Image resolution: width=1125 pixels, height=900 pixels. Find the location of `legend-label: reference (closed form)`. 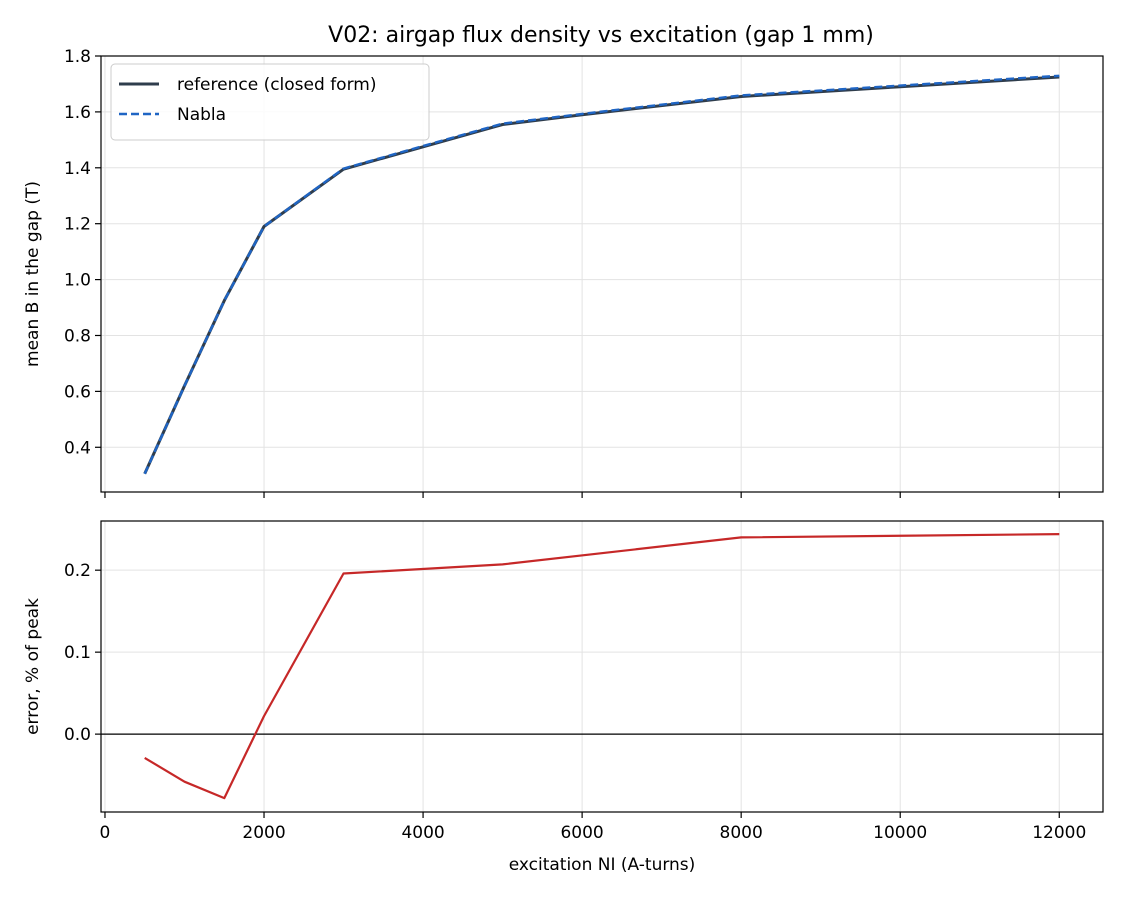

legend-label: reference (closed form) is located at coordinates (276, 85).